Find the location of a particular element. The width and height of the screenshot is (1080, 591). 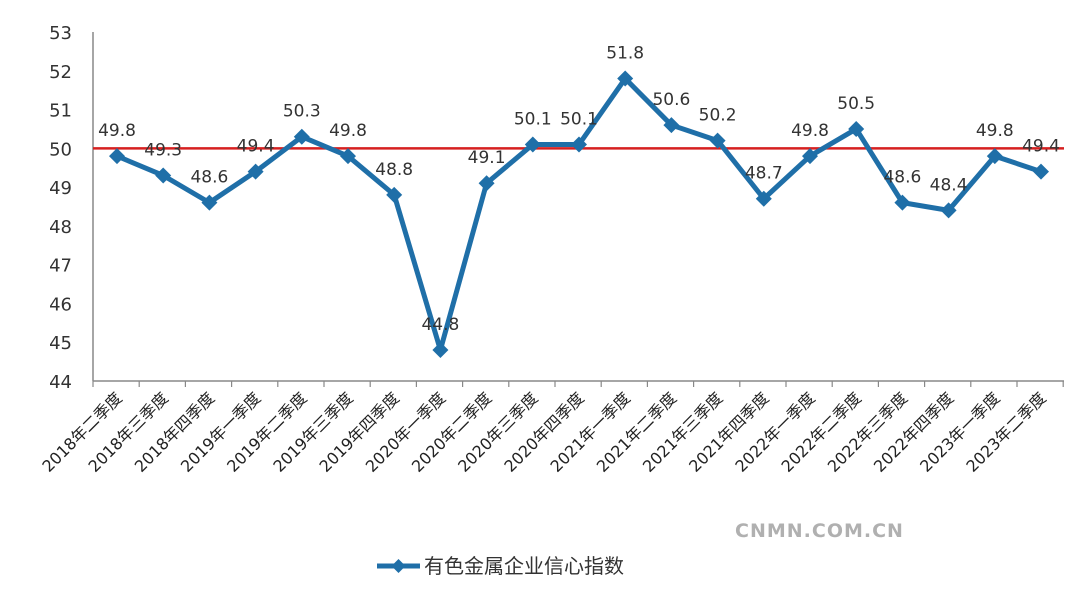

x-category-label: 2020年一季度 is located at coordinates (405, 431).